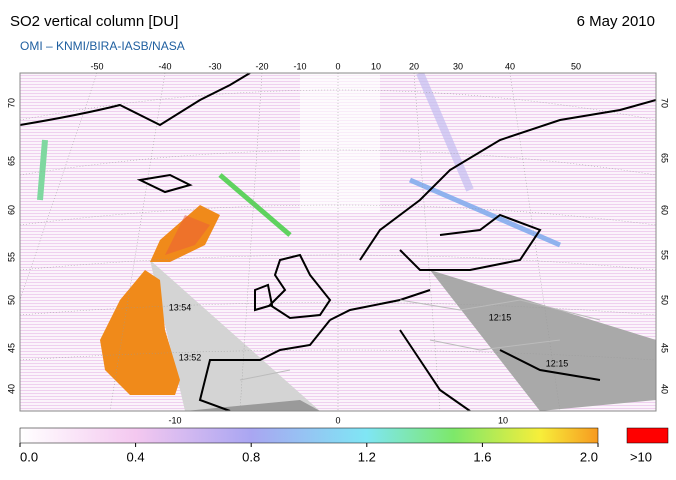  What do you see at coordinates (96, 66) in the screenshot?
I see `lon-label: -50` at bounding box center [96, 66].